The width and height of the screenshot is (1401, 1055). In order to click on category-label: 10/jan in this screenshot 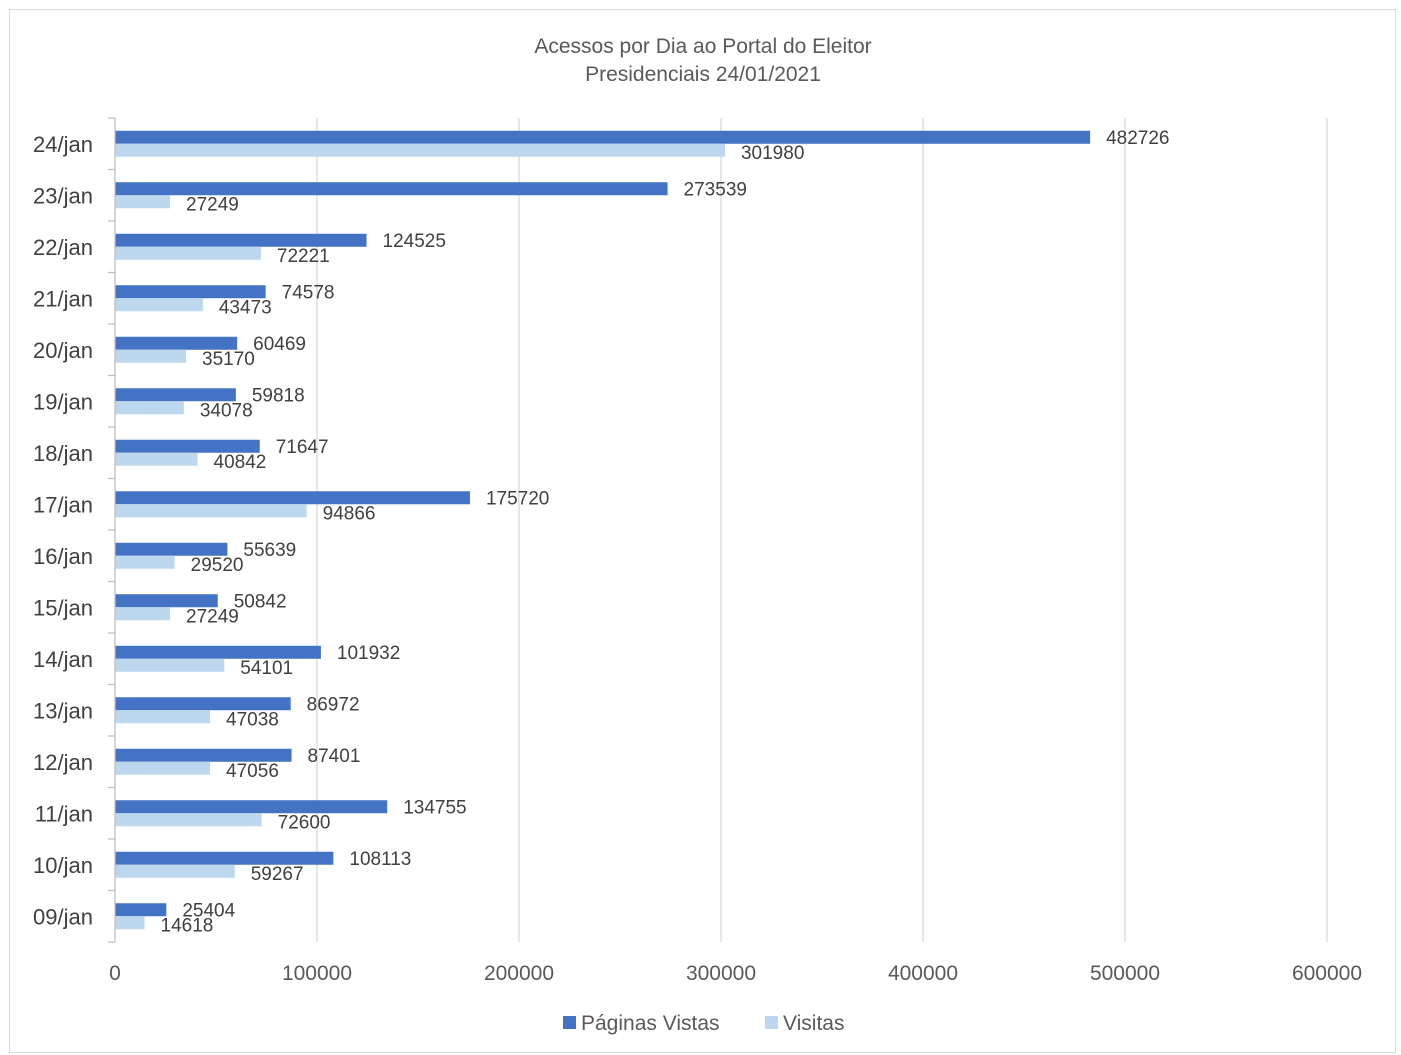, I will do `click(63, 865)`.